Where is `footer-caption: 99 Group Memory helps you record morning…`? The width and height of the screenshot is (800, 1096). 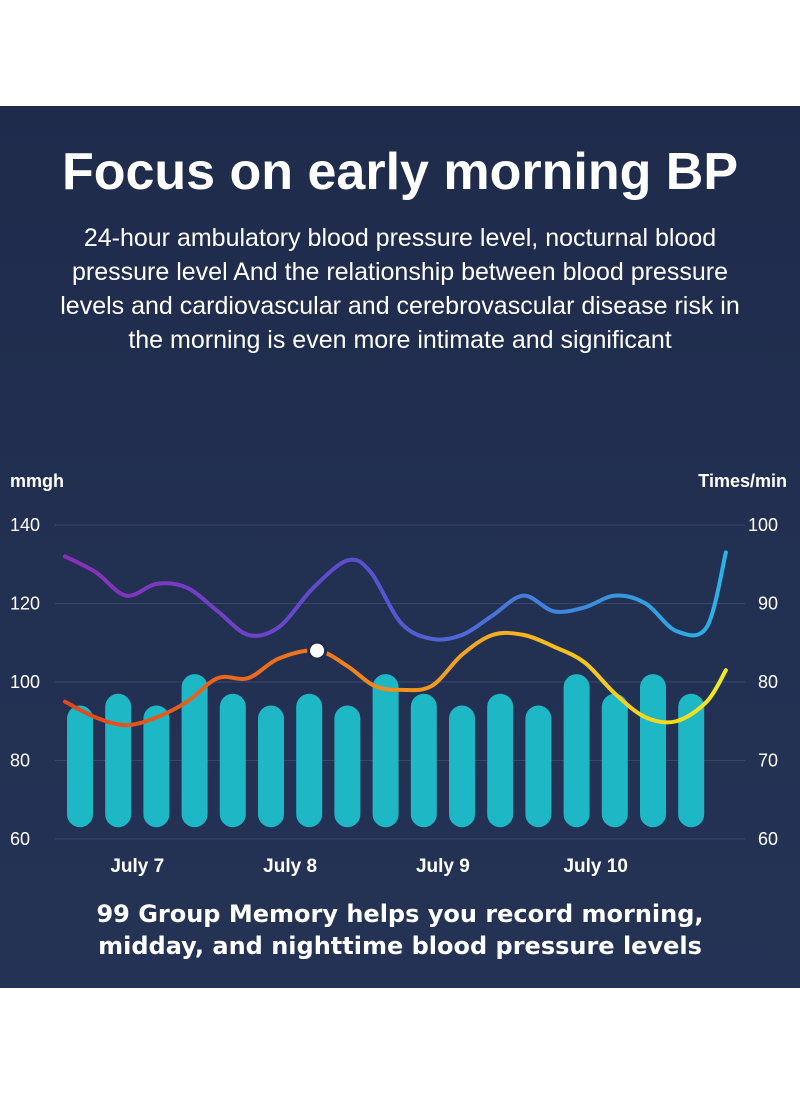 footer-caption: 99 Group Memory helps you record morning… is located at coordinates (400, 930).